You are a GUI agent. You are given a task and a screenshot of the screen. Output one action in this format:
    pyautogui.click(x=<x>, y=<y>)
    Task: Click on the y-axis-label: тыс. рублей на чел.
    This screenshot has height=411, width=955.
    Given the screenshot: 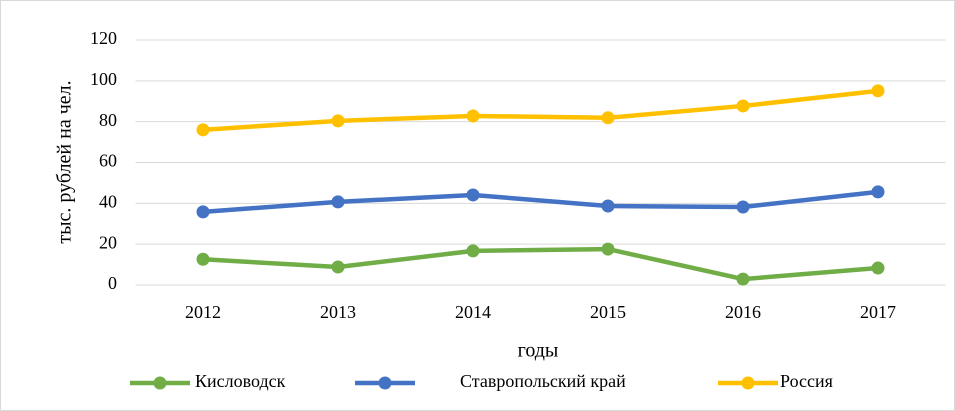 What is the action you would take?
    pyautogui.click(x=65, y=161)
    